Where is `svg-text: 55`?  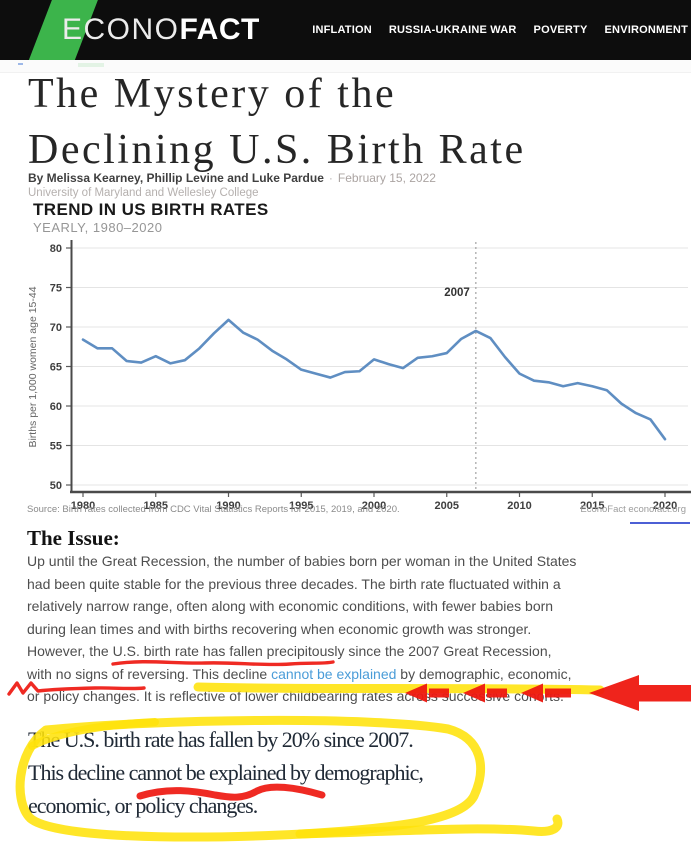
svg-text: 55 is located at coordinates (56, 447).